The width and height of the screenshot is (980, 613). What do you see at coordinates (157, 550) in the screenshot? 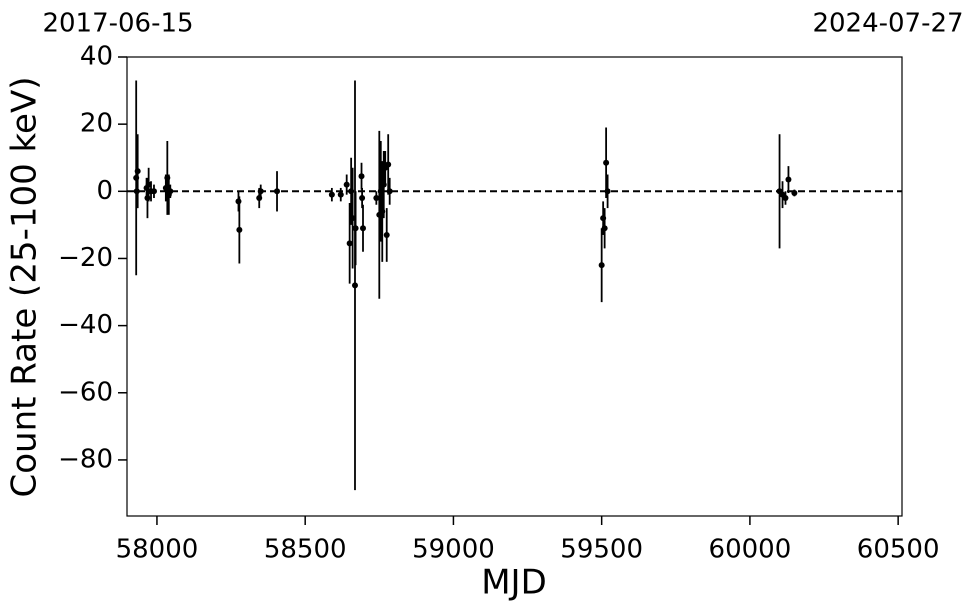
I see `x-tick-label: 58000` at bounding box center [157, 550].